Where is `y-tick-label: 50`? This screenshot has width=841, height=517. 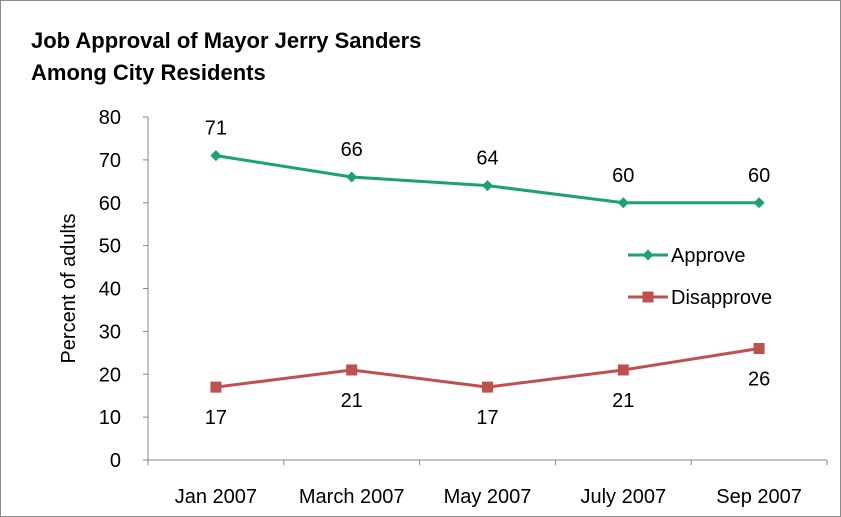
y-tick-label: 50 is located at coordinates (110, 247).